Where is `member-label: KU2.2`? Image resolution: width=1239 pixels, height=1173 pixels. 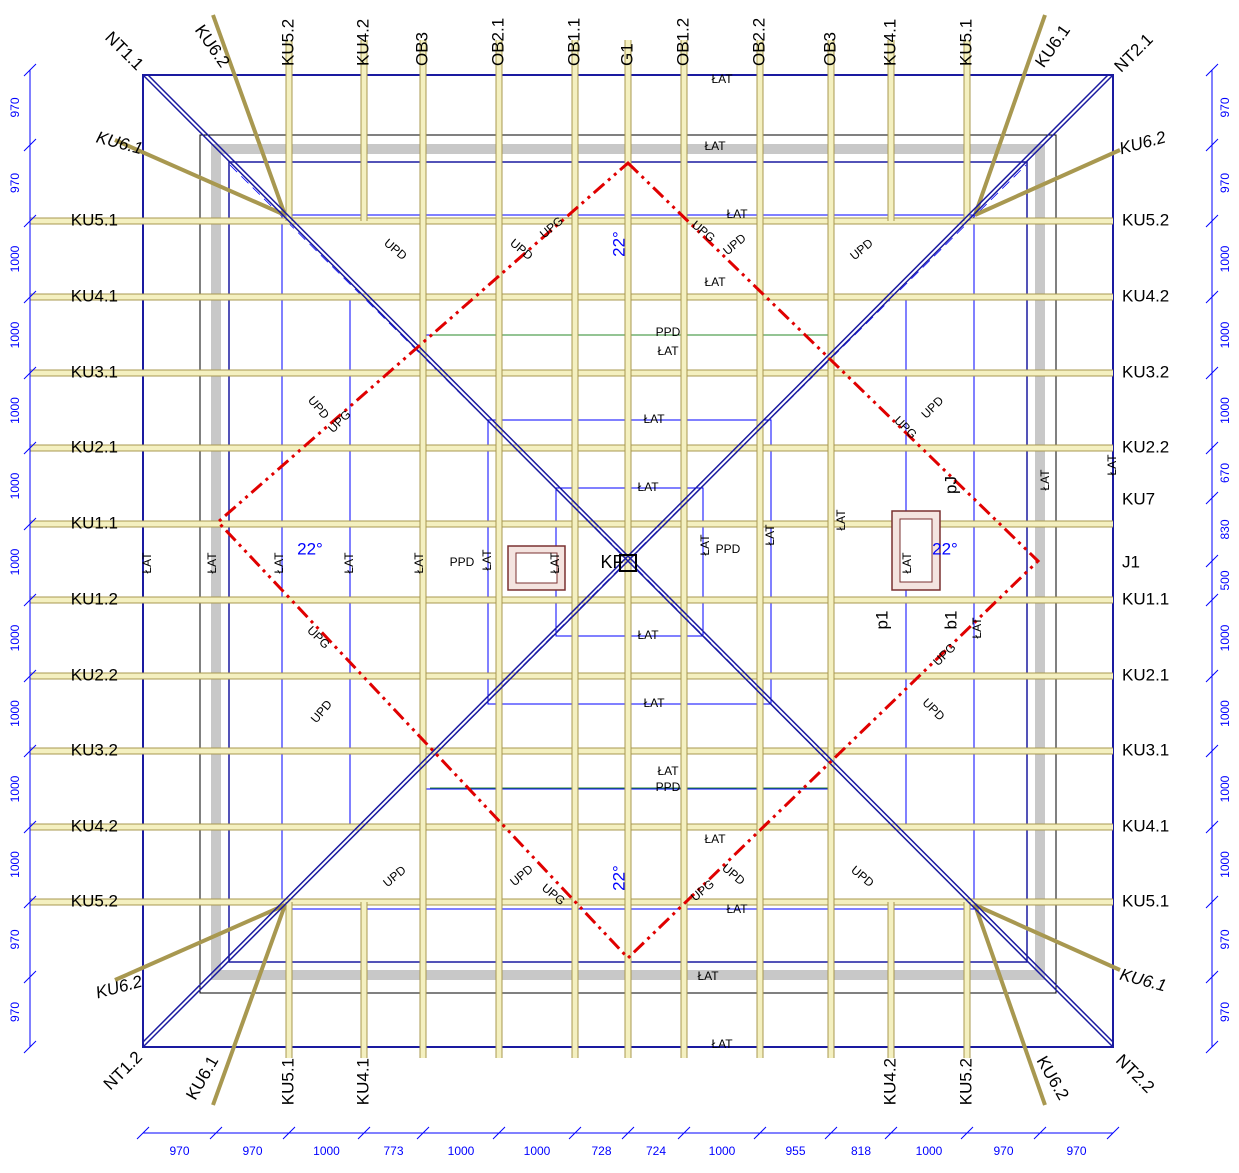
member-label: KU2.2 is located at coordinates (1145, 446).